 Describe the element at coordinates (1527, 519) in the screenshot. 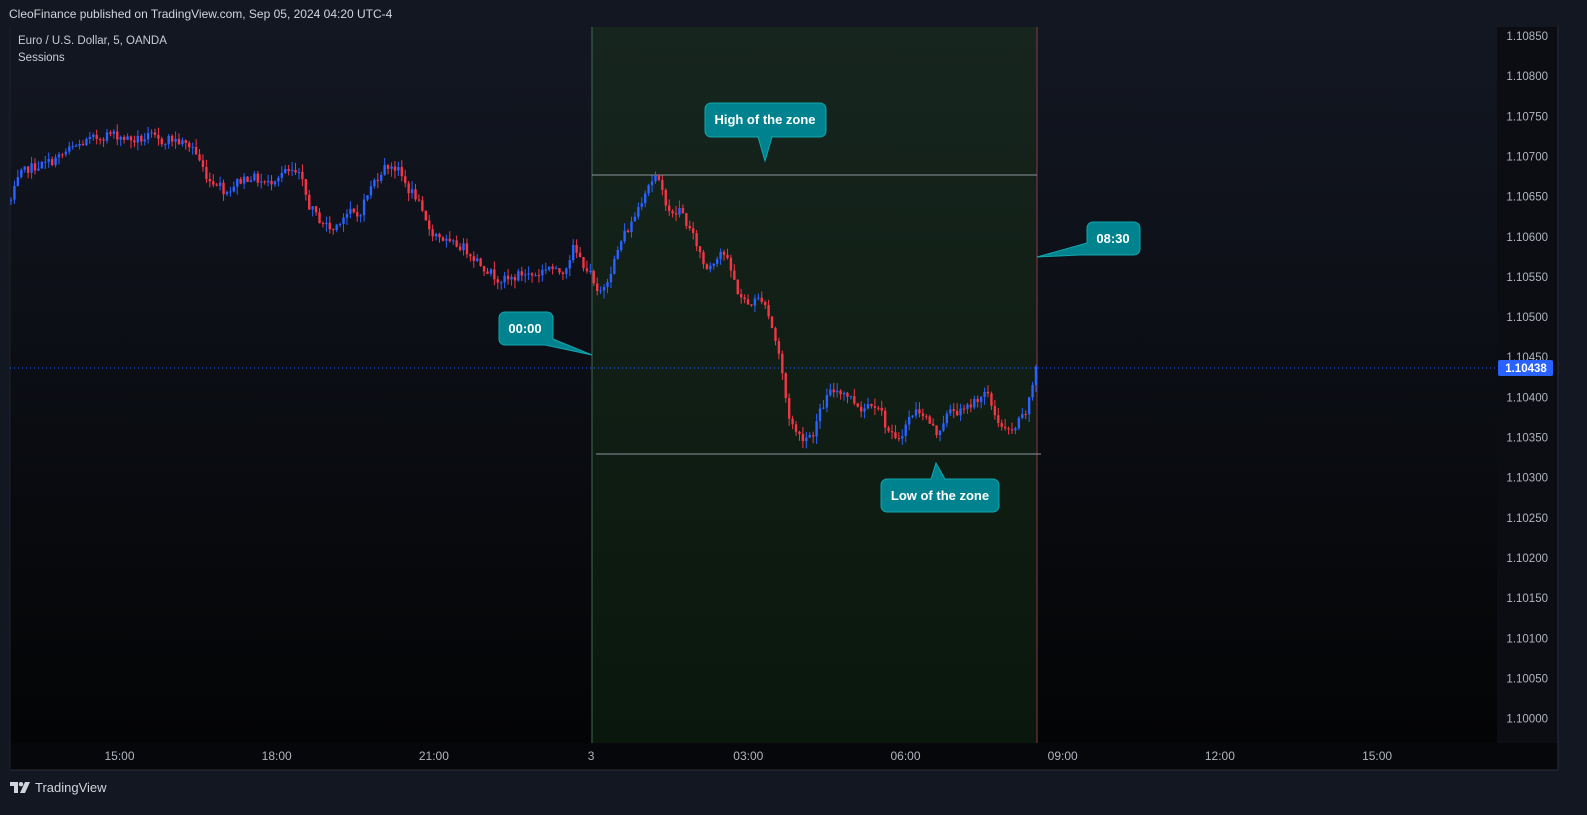

I see `price-tick-label: 1.10250` at that location.